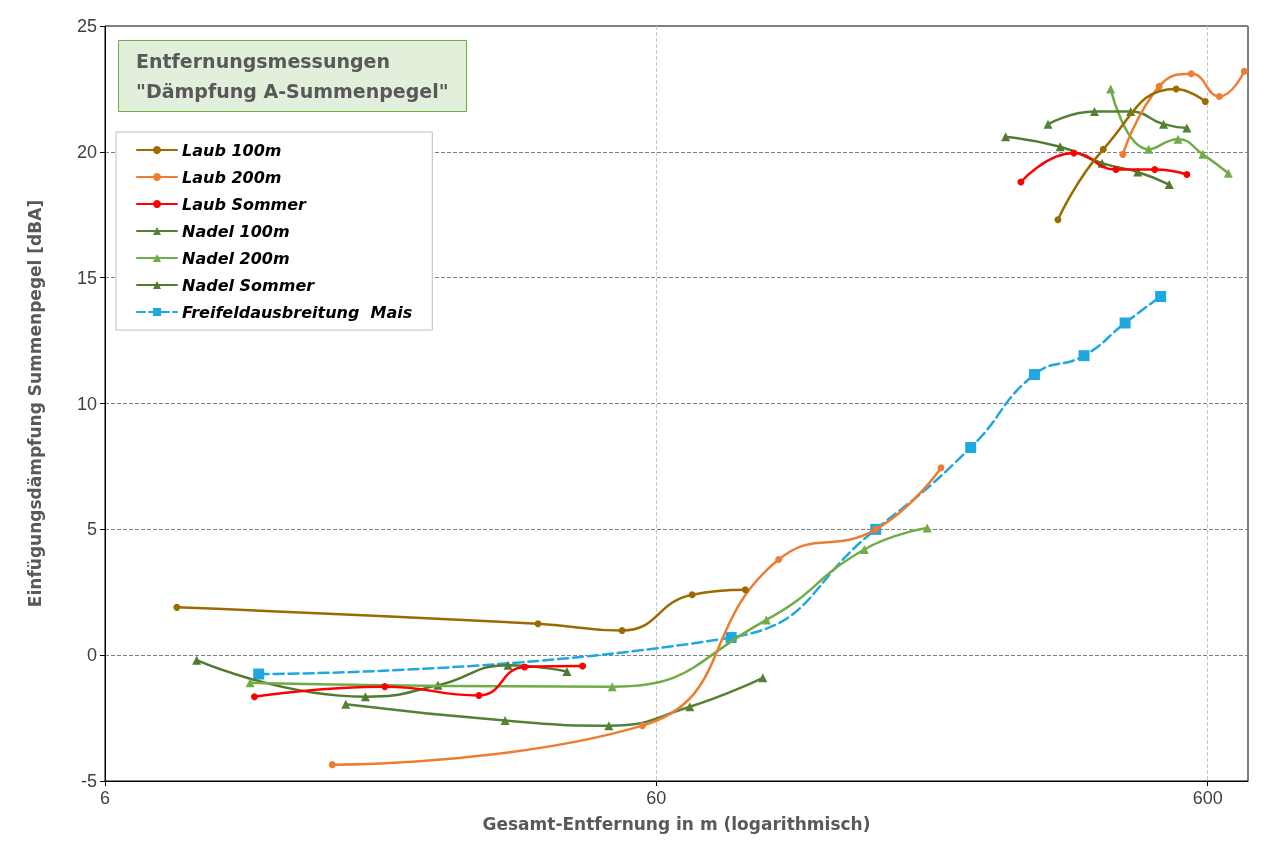 This screenshot has width=1287, height=866. Describe the element at coordinates (1207, 798) in the screenshot. I see `x-tick-label: 600` at that location.